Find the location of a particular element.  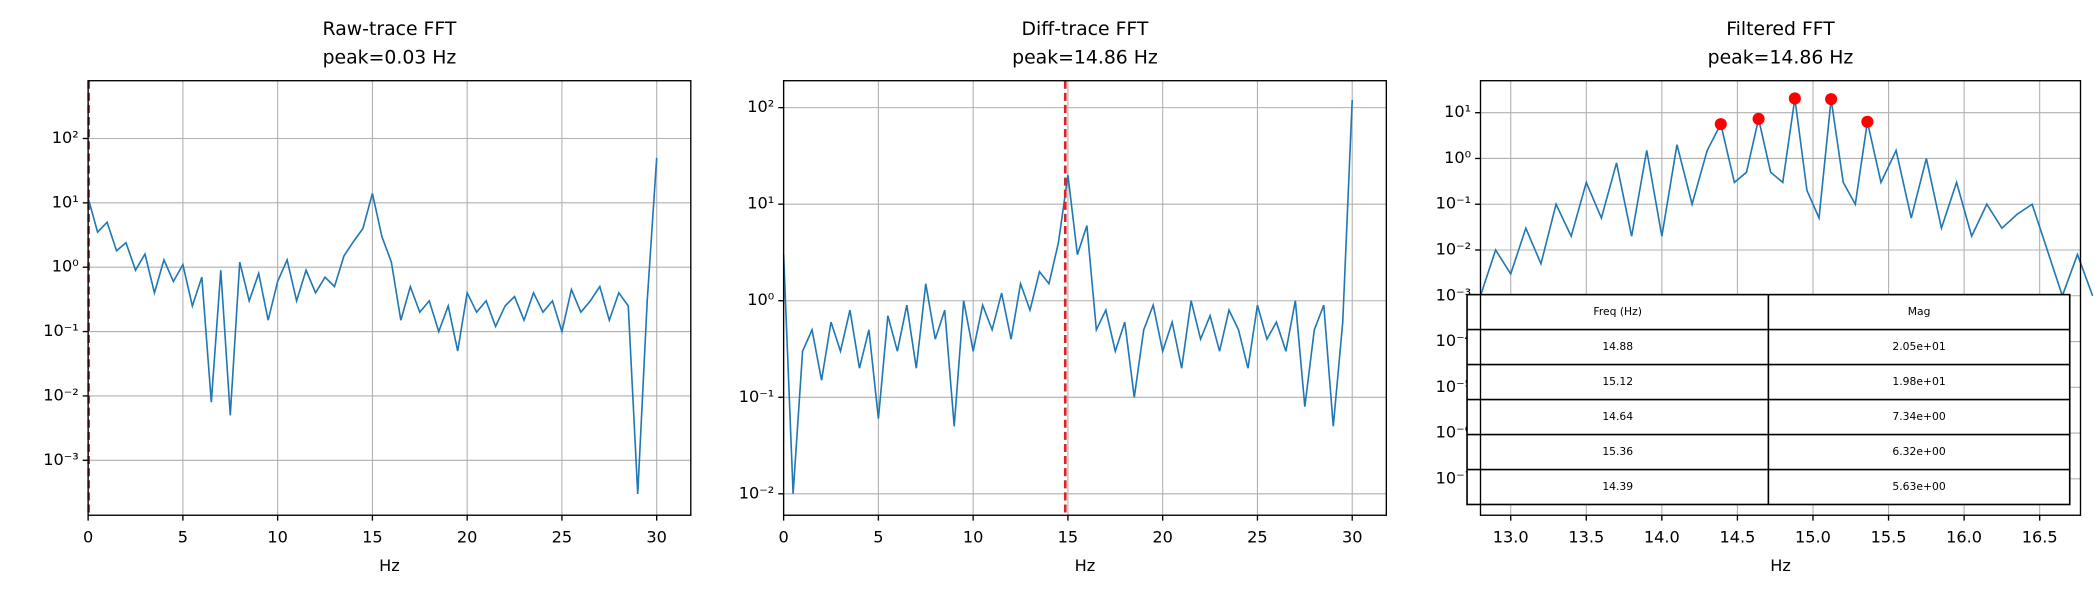

chart-subtitle: peak=0.03 Hz is located at coordinates (390, 57).